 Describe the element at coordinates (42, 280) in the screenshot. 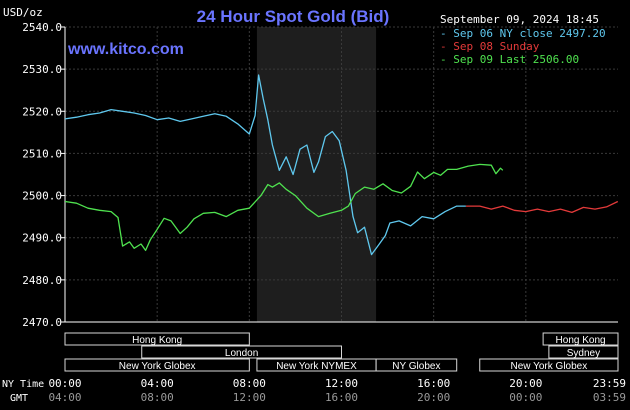

I see `y-tick-label: 2480.0` at that location.